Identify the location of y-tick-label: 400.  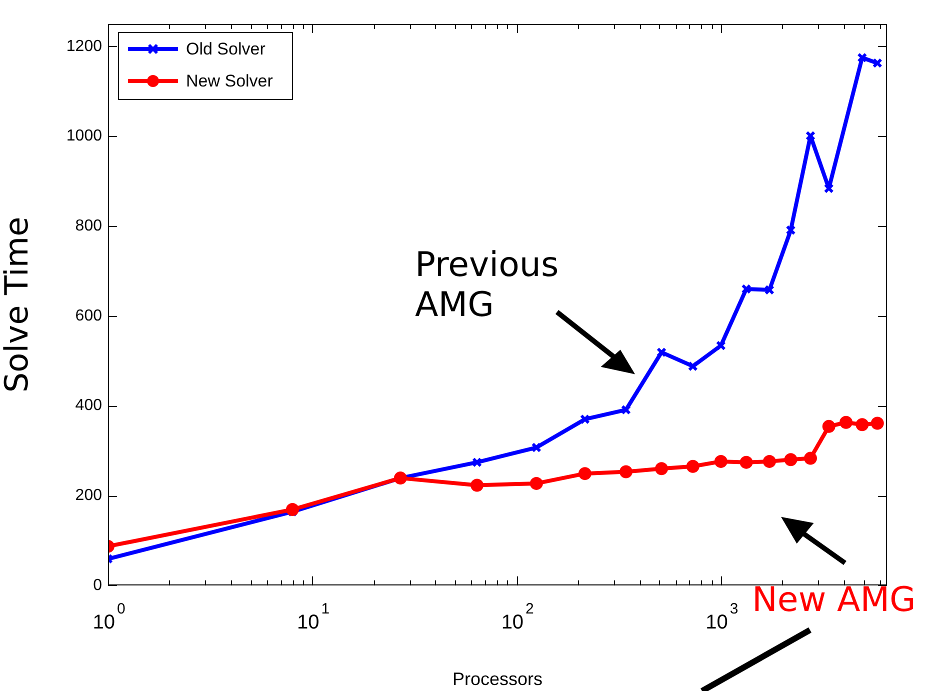
(88, 405).